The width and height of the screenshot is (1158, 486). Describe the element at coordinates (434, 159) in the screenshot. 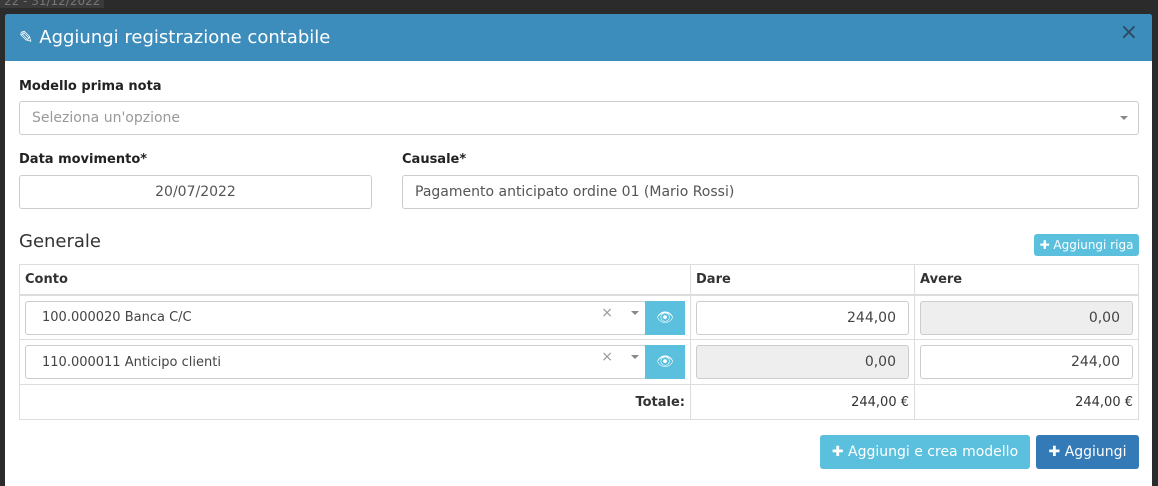

I see `causale-label: Causale*` at that location.